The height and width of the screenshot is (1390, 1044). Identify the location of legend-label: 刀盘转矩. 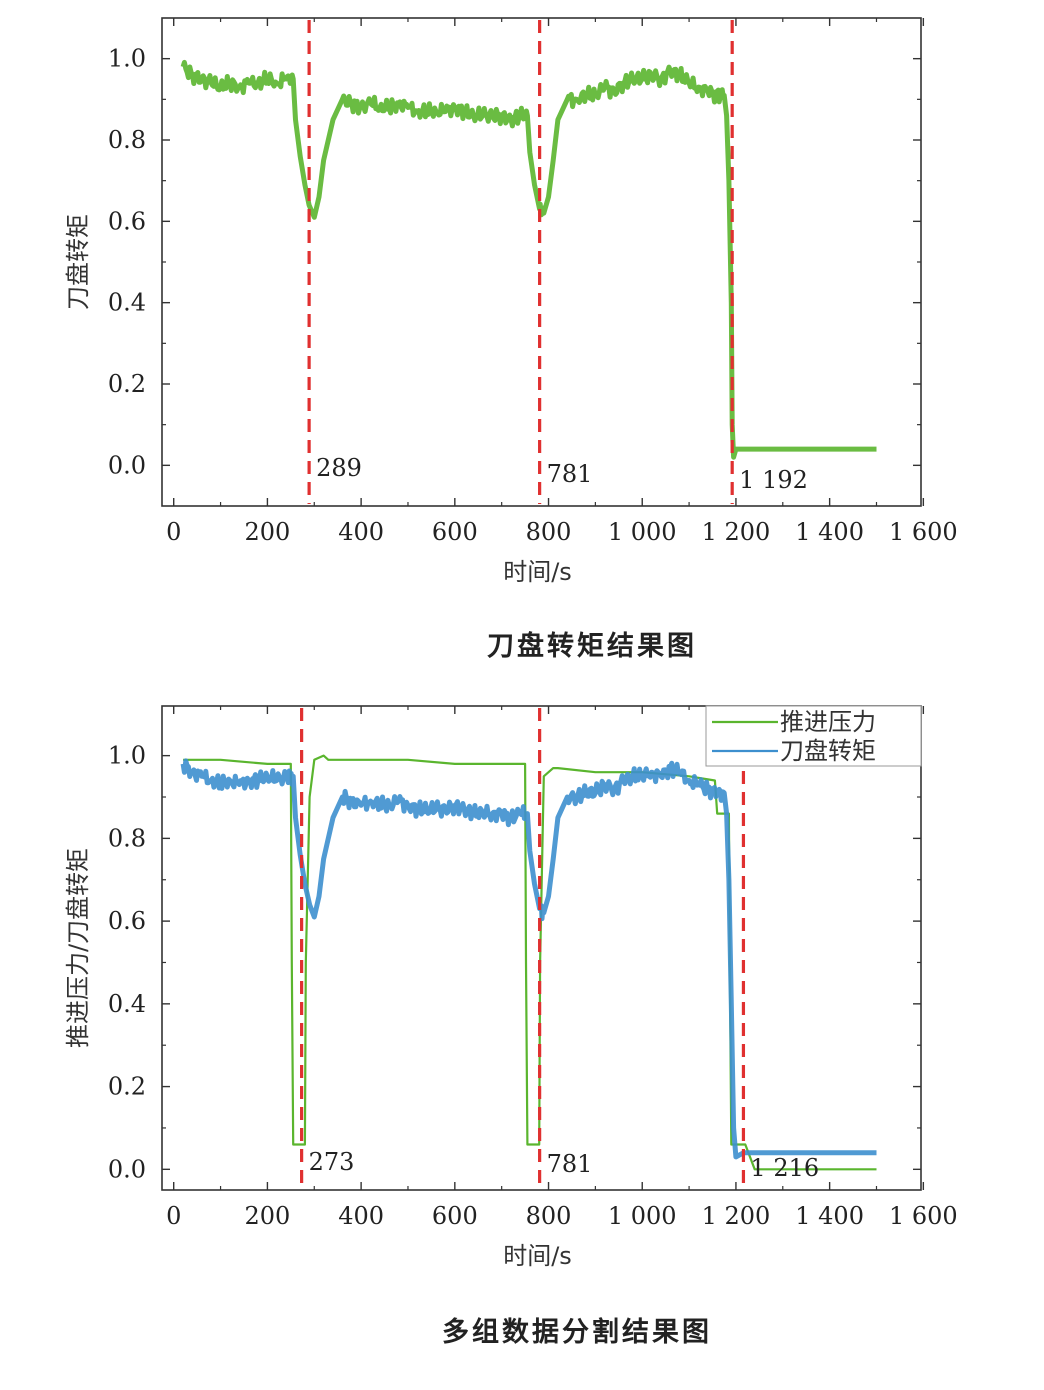
(828, 751).